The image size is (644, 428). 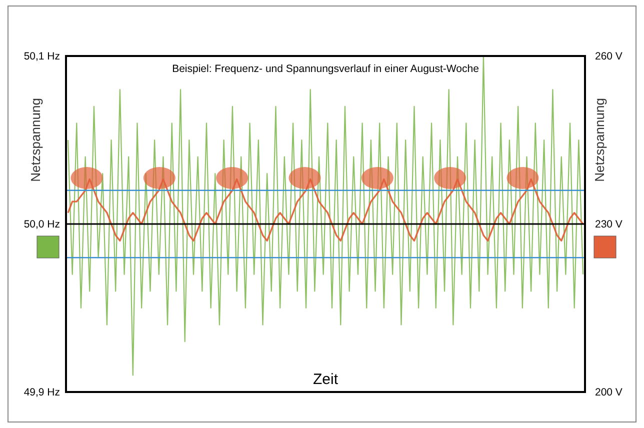 What do you see at coordinates (42, 392) in the screenshot?
I see `y-tick-label: 49,9 Hz` at bounding box center [42, 392].